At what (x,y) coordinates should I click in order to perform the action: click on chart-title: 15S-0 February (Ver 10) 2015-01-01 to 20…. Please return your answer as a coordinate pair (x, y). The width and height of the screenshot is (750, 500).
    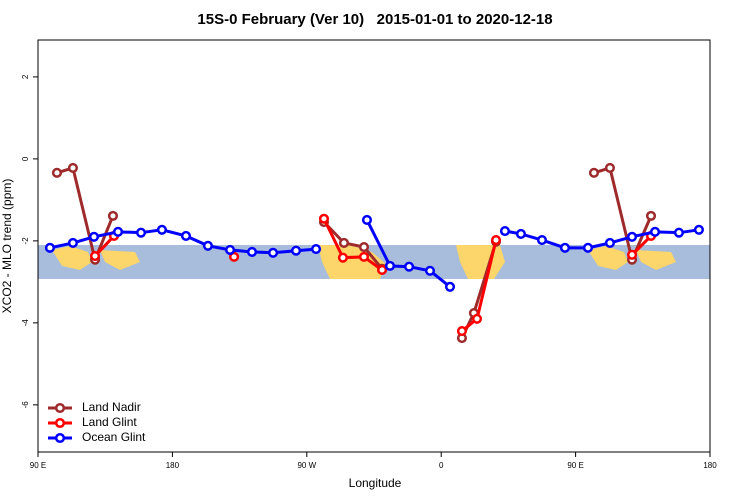
    Looking at the image, I should click on (374, 19).